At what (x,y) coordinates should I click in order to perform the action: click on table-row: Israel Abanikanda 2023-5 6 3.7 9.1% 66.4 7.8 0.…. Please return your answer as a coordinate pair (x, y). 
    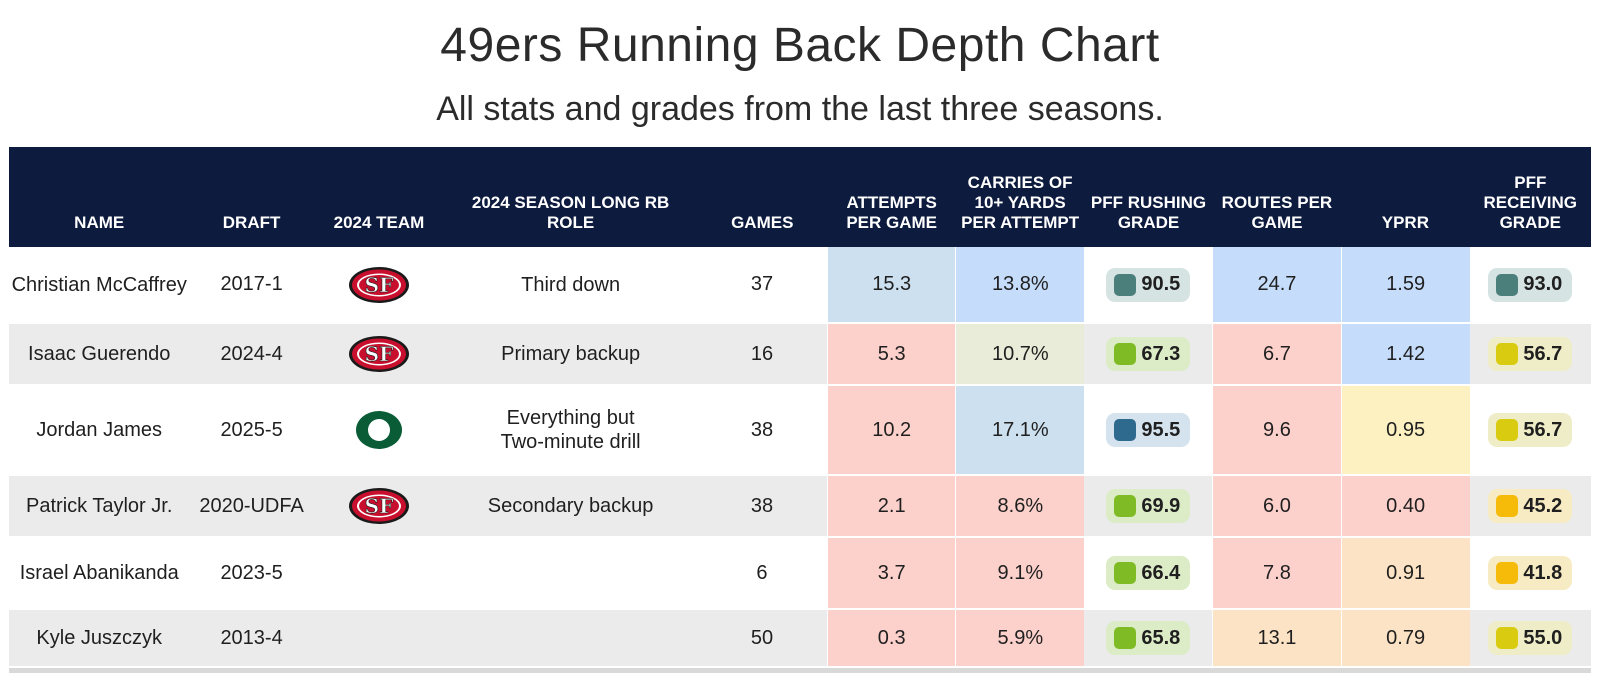
    Looking at the image, I should click on (800, 573).